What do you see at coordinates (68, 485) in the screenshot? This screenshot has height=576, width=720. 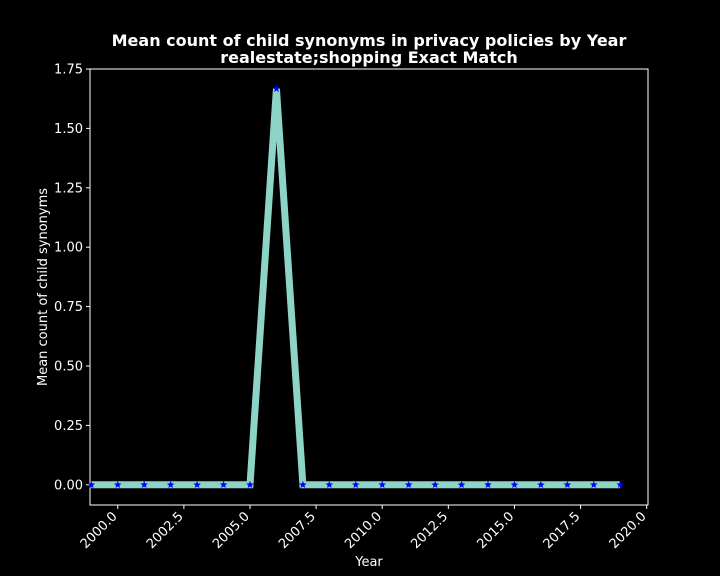 I see `y-tick-label: 0.00` at bounding box center [68, 485].